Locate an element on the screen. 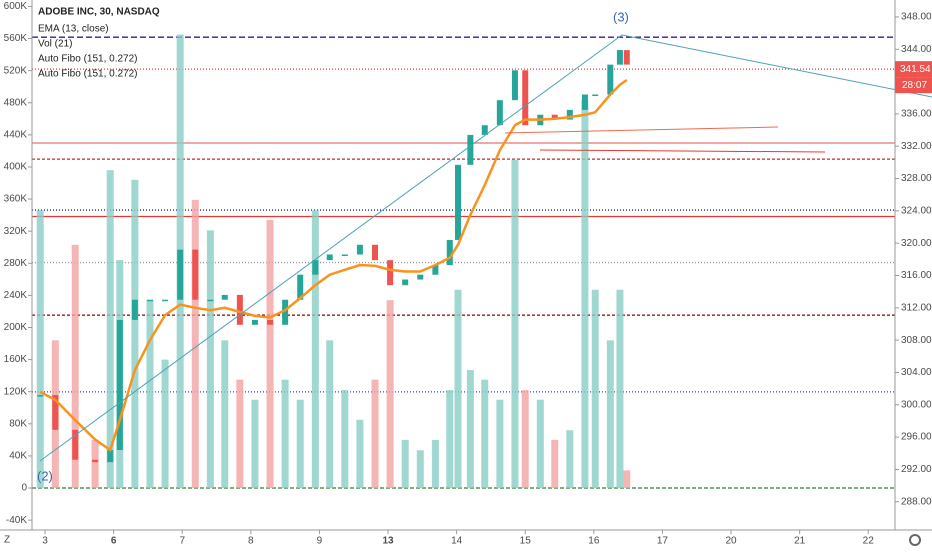 The height and width of the screenshot is (555, 932). y-tick-label: 328.00 is located at coordinates (916, 178).